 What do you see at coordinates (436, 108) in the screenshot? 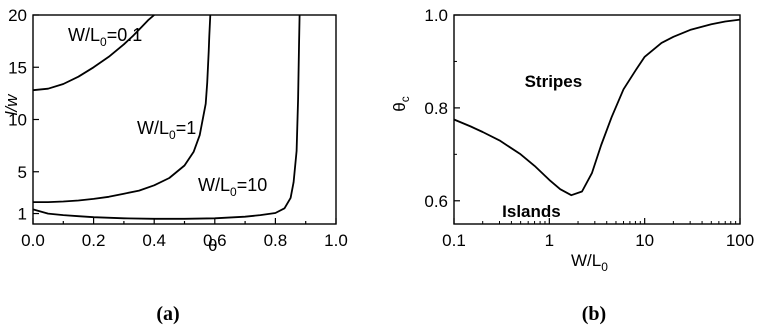
I see `panel-b-y-tick-label: 0.8` at bounding box center [436, 108].